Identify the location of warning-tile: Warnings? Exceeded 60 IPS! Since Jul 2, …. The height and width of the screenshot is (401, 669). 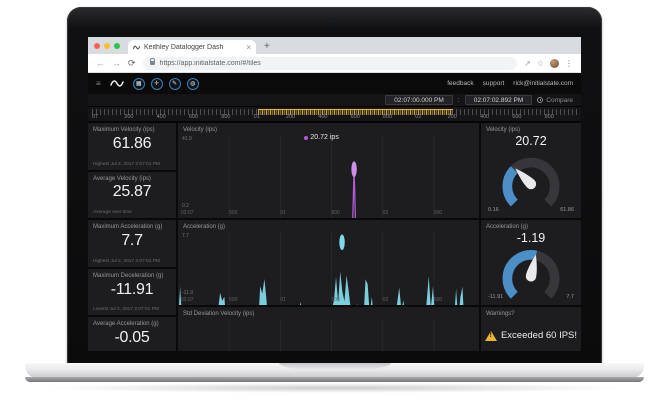
(531, 328).